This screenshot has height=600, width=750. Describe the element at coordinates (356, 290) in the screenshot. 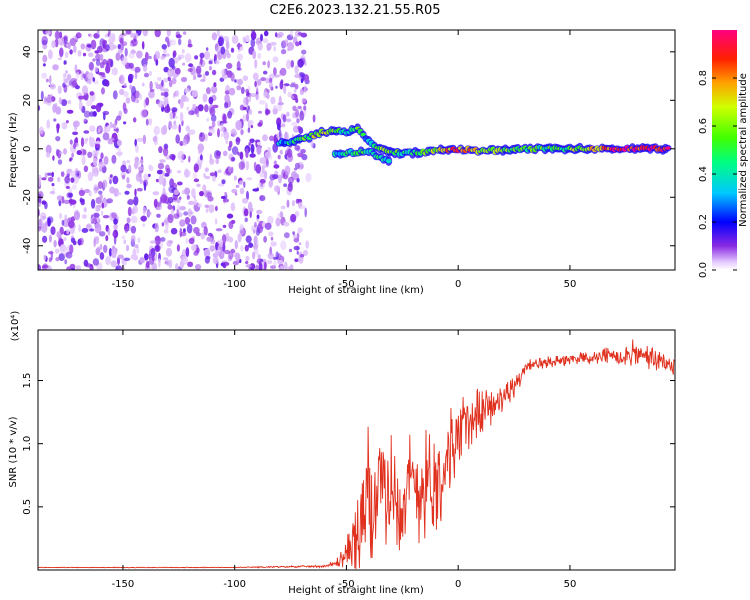

I see `spectrogram-x-label: Height of straight line (km)` at that location.